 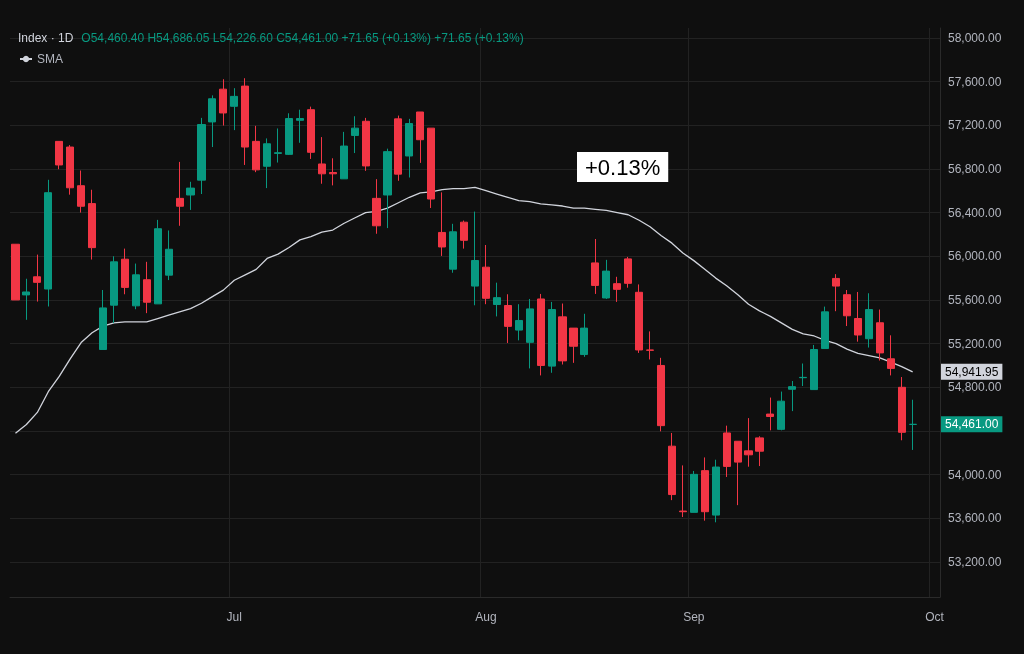 I want to click on legend-label: SMA, so click(x=50, y=59).